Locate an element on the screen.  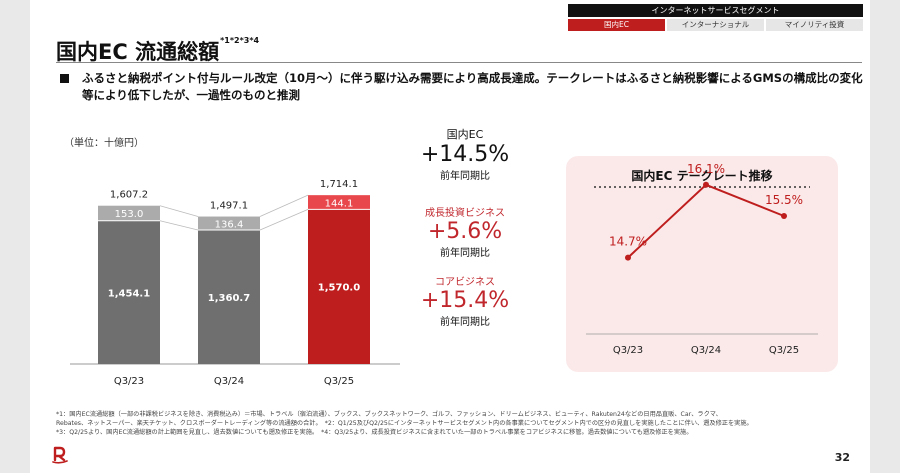
yoy-core-block: コアビジネス +15.4% 前年同期比 is located at coordinates (465, 300).